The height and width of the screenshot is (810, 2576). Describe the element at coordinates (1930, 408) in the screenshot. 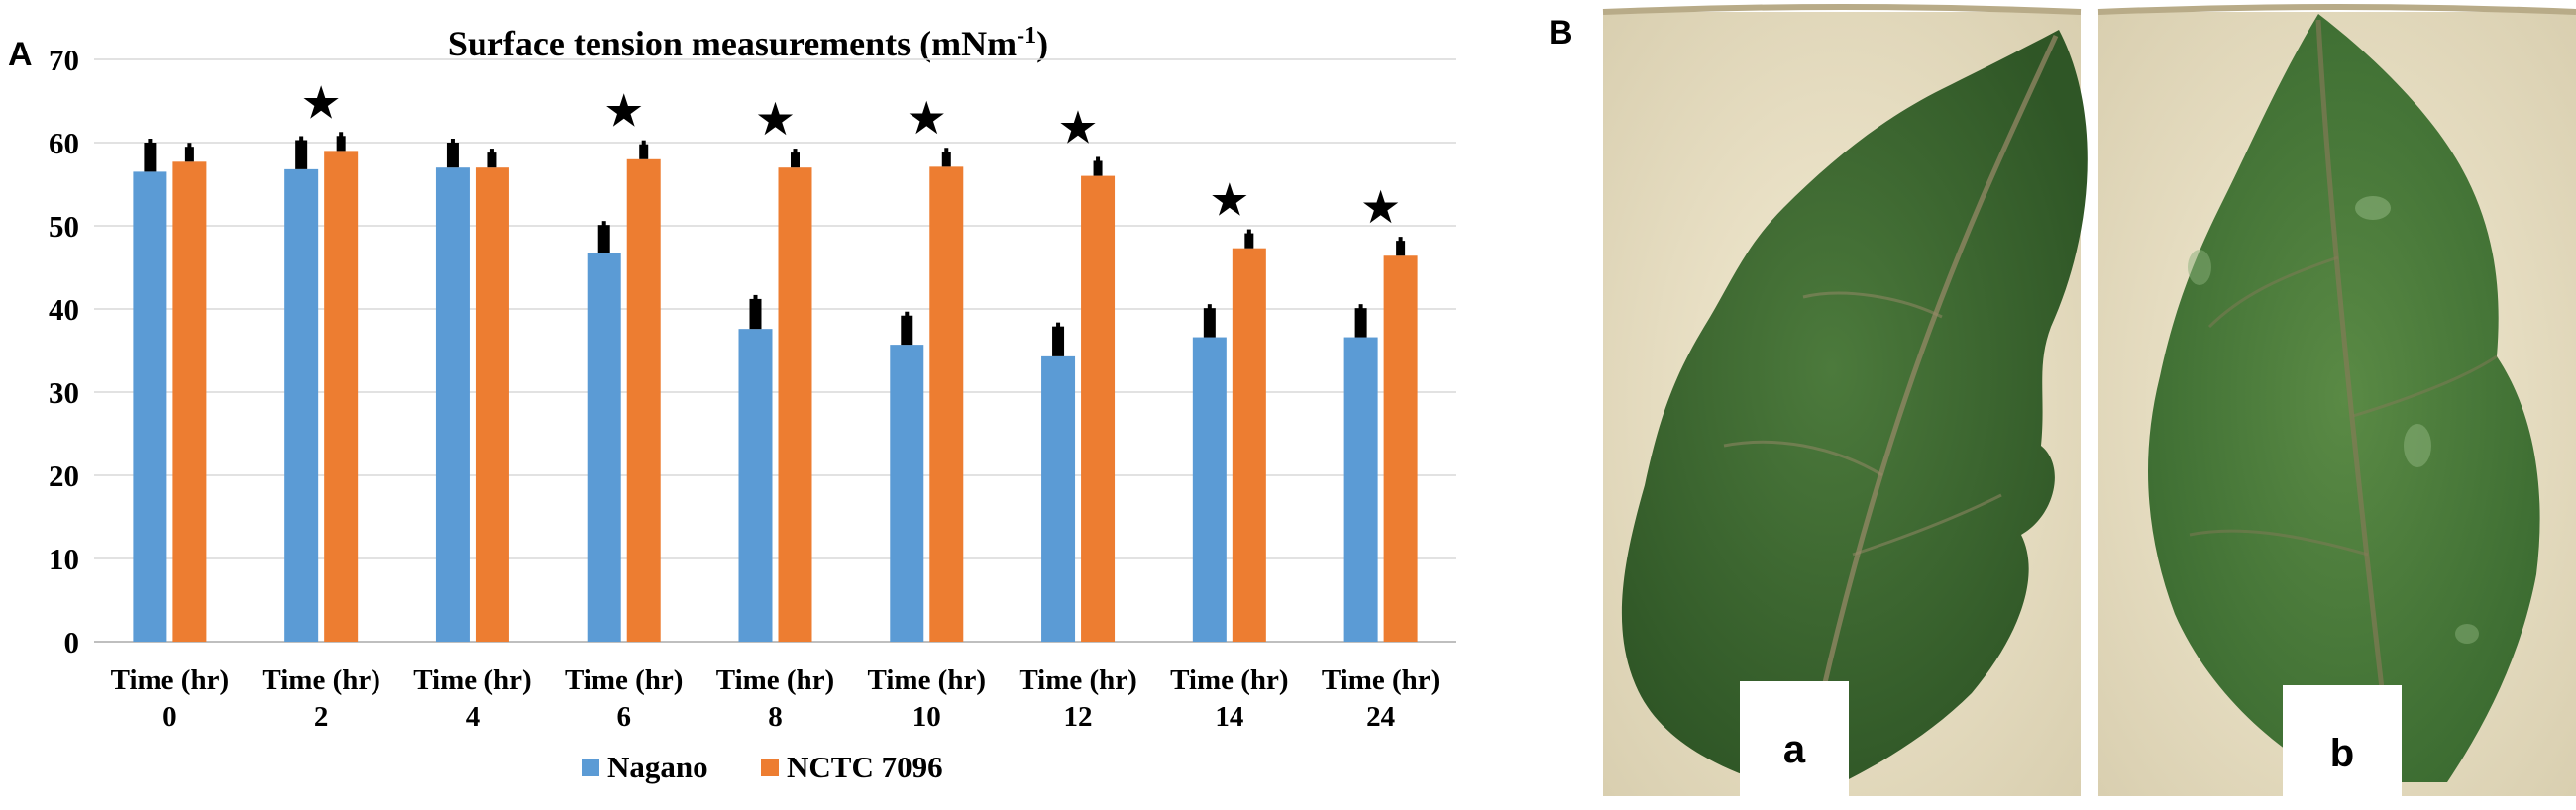

I see `photo-a-leaf-midrib` at that location.